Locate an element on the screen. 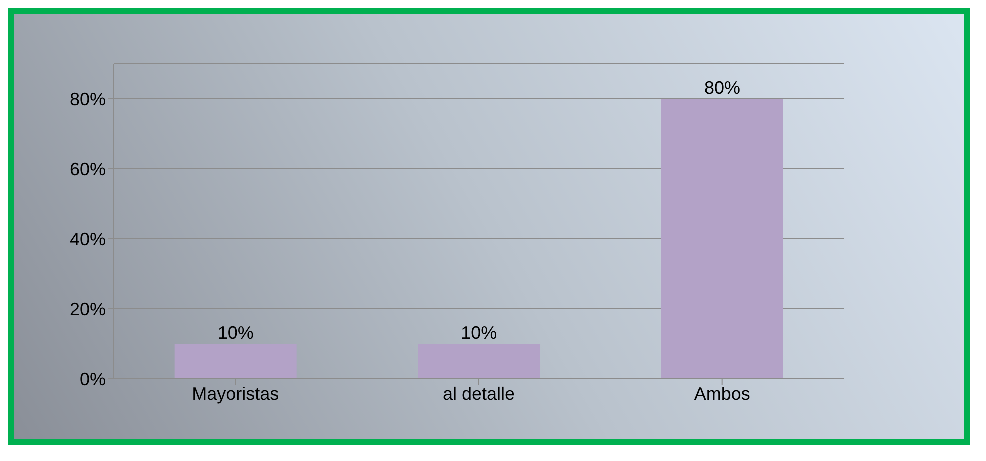 The image size is (986, 461). y-tick-label: 0% is located at coordinates (93, 379).